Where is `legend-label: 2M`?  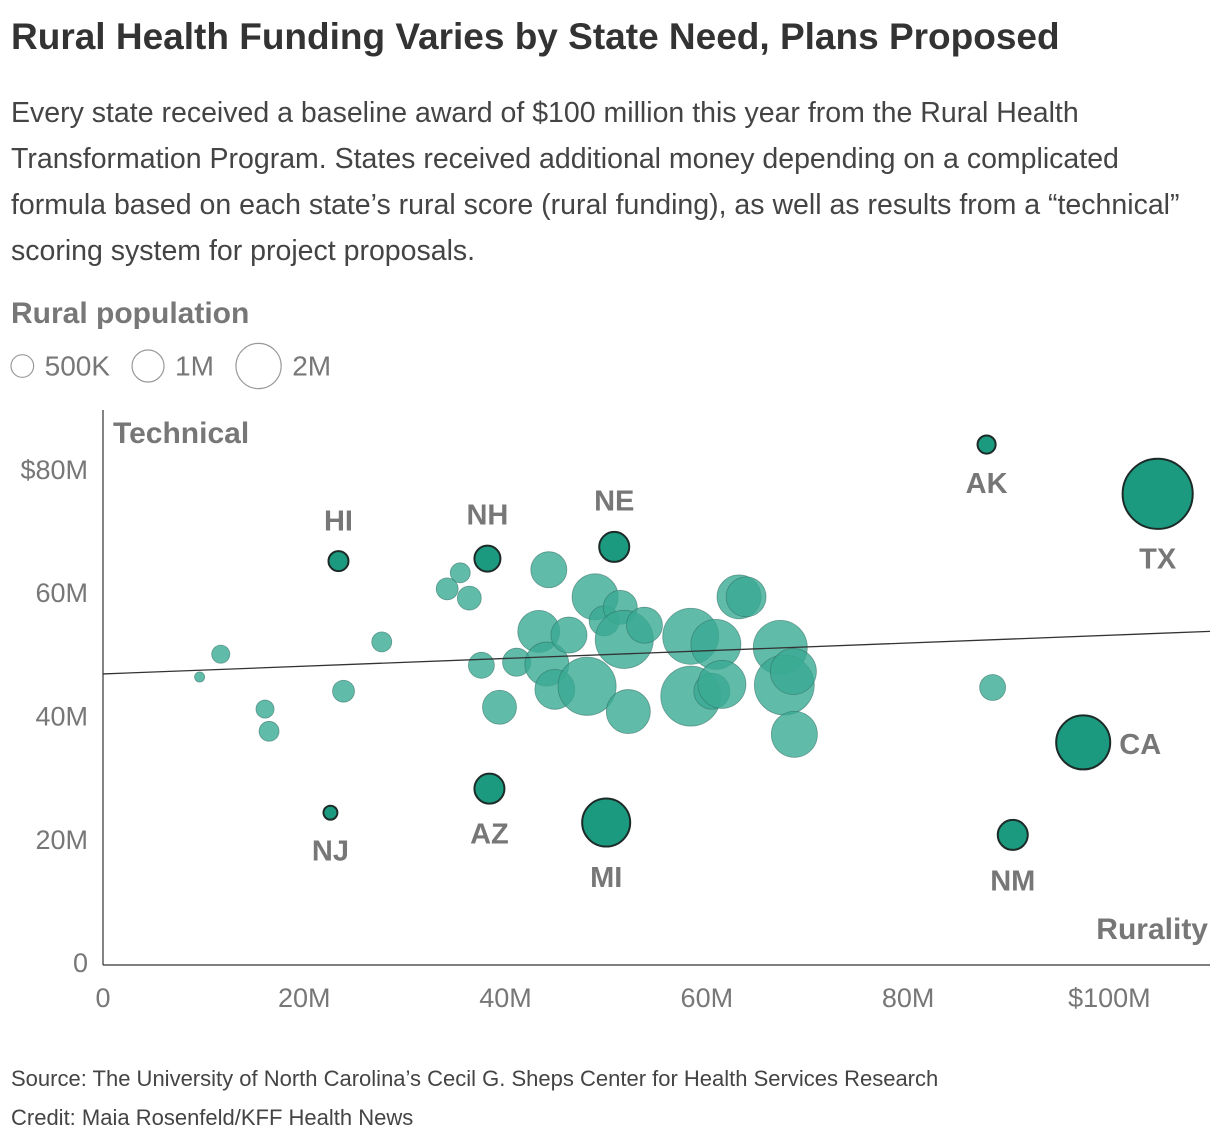
legend-label: 2M is located at coordinates (311, 365).